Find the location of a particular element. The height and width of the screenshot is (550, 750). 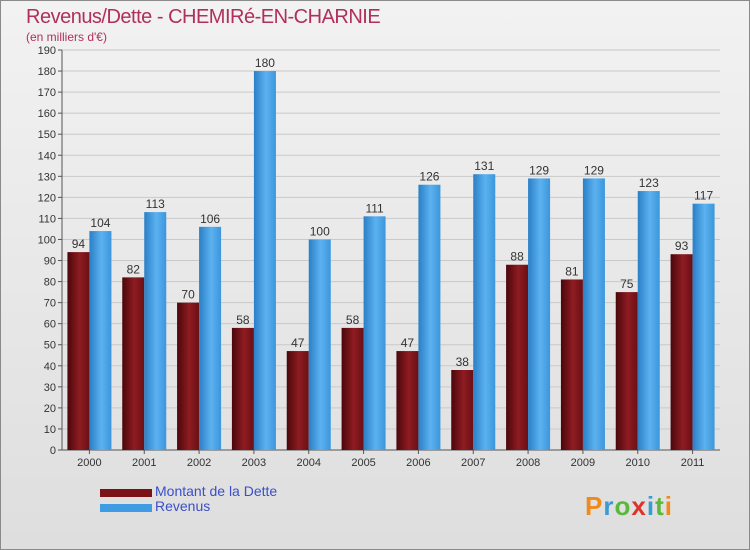

legend-swatch-revenue is located at coordinates (126, 508).